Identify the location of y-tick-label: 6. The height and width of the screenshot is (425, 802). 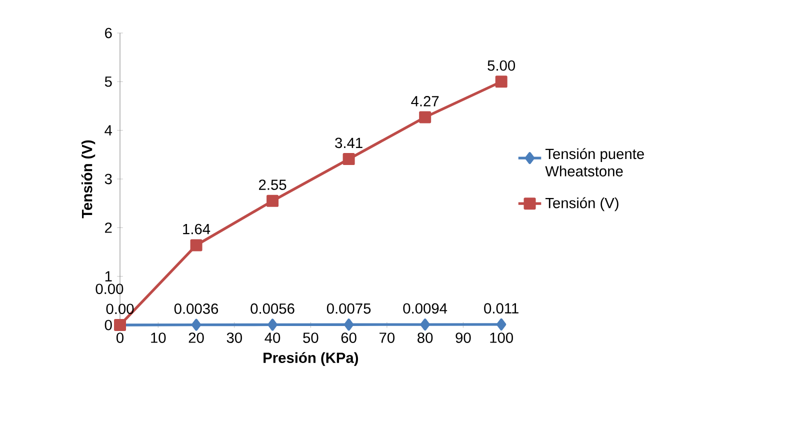
(108, 33).